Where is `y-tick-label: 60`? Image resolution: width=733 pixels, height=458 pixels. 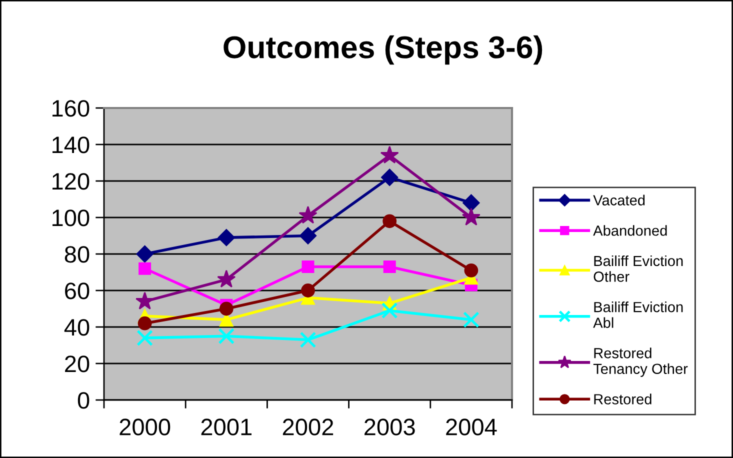
y-tick-label: 60 is located at coordinates (77, 291).